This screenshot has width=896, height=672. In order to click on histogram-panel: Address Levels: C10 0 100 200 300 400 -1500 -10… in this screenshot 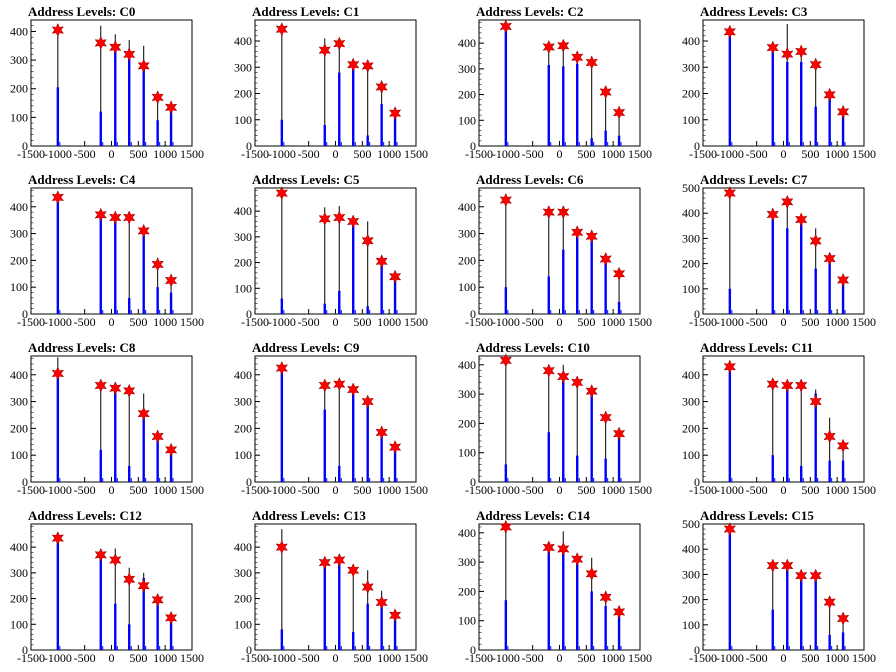, I will do `click(560, 420)`.